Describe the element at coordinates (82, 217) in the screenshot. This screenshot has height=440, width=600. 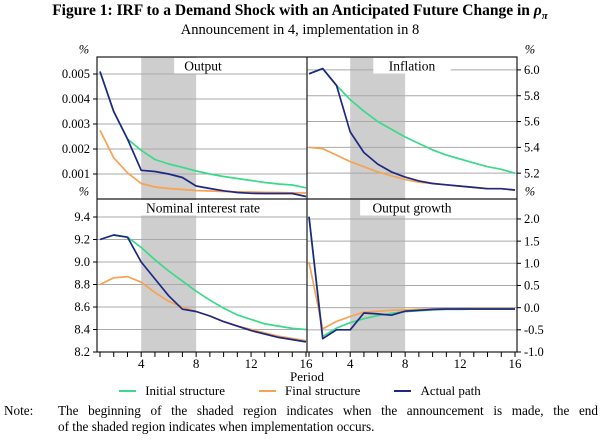
I see `y-tick-label: 9.4` at that location.